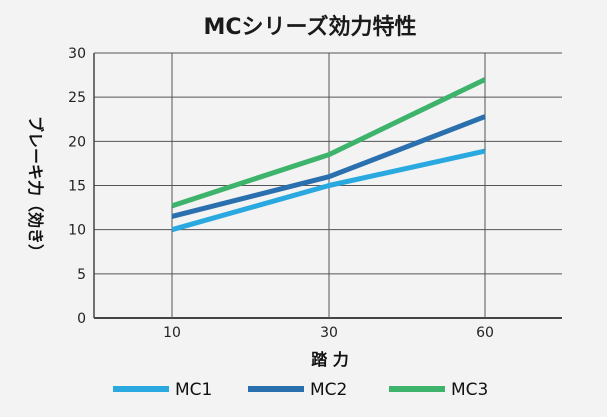 This screenshot has height=417, width=607. I want to click on x-tick-label: 10, so click(172, 333).